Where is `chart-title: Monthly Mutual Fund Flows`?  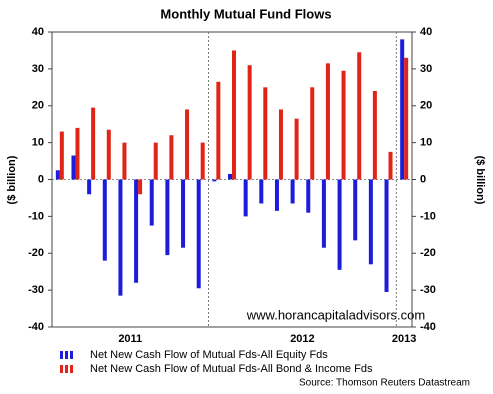
chart-title: Monthly Mutual Fund Flows is located at coordinates (245, 13).